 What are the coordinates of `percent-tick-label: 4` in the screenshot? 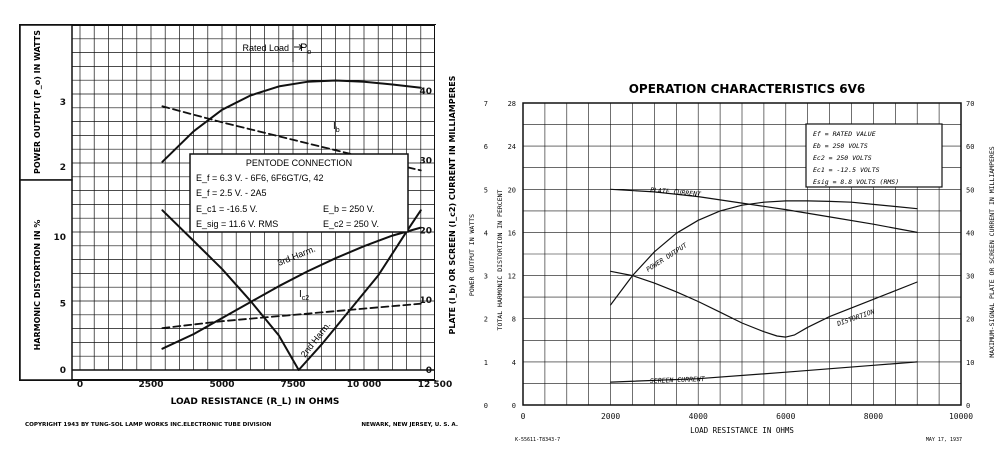 It's located at (514, 363).